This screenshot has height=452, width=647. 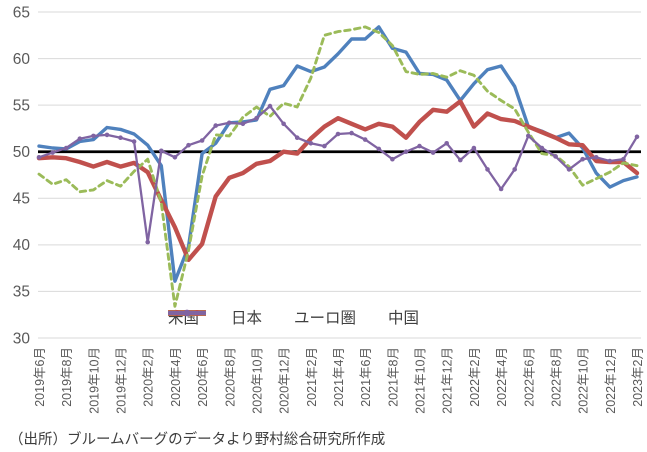 What do you see at coordinates (557, 377) in the screenshot?
I see `x-tick-label: 2022年8月` at bounding box center [557, 377].